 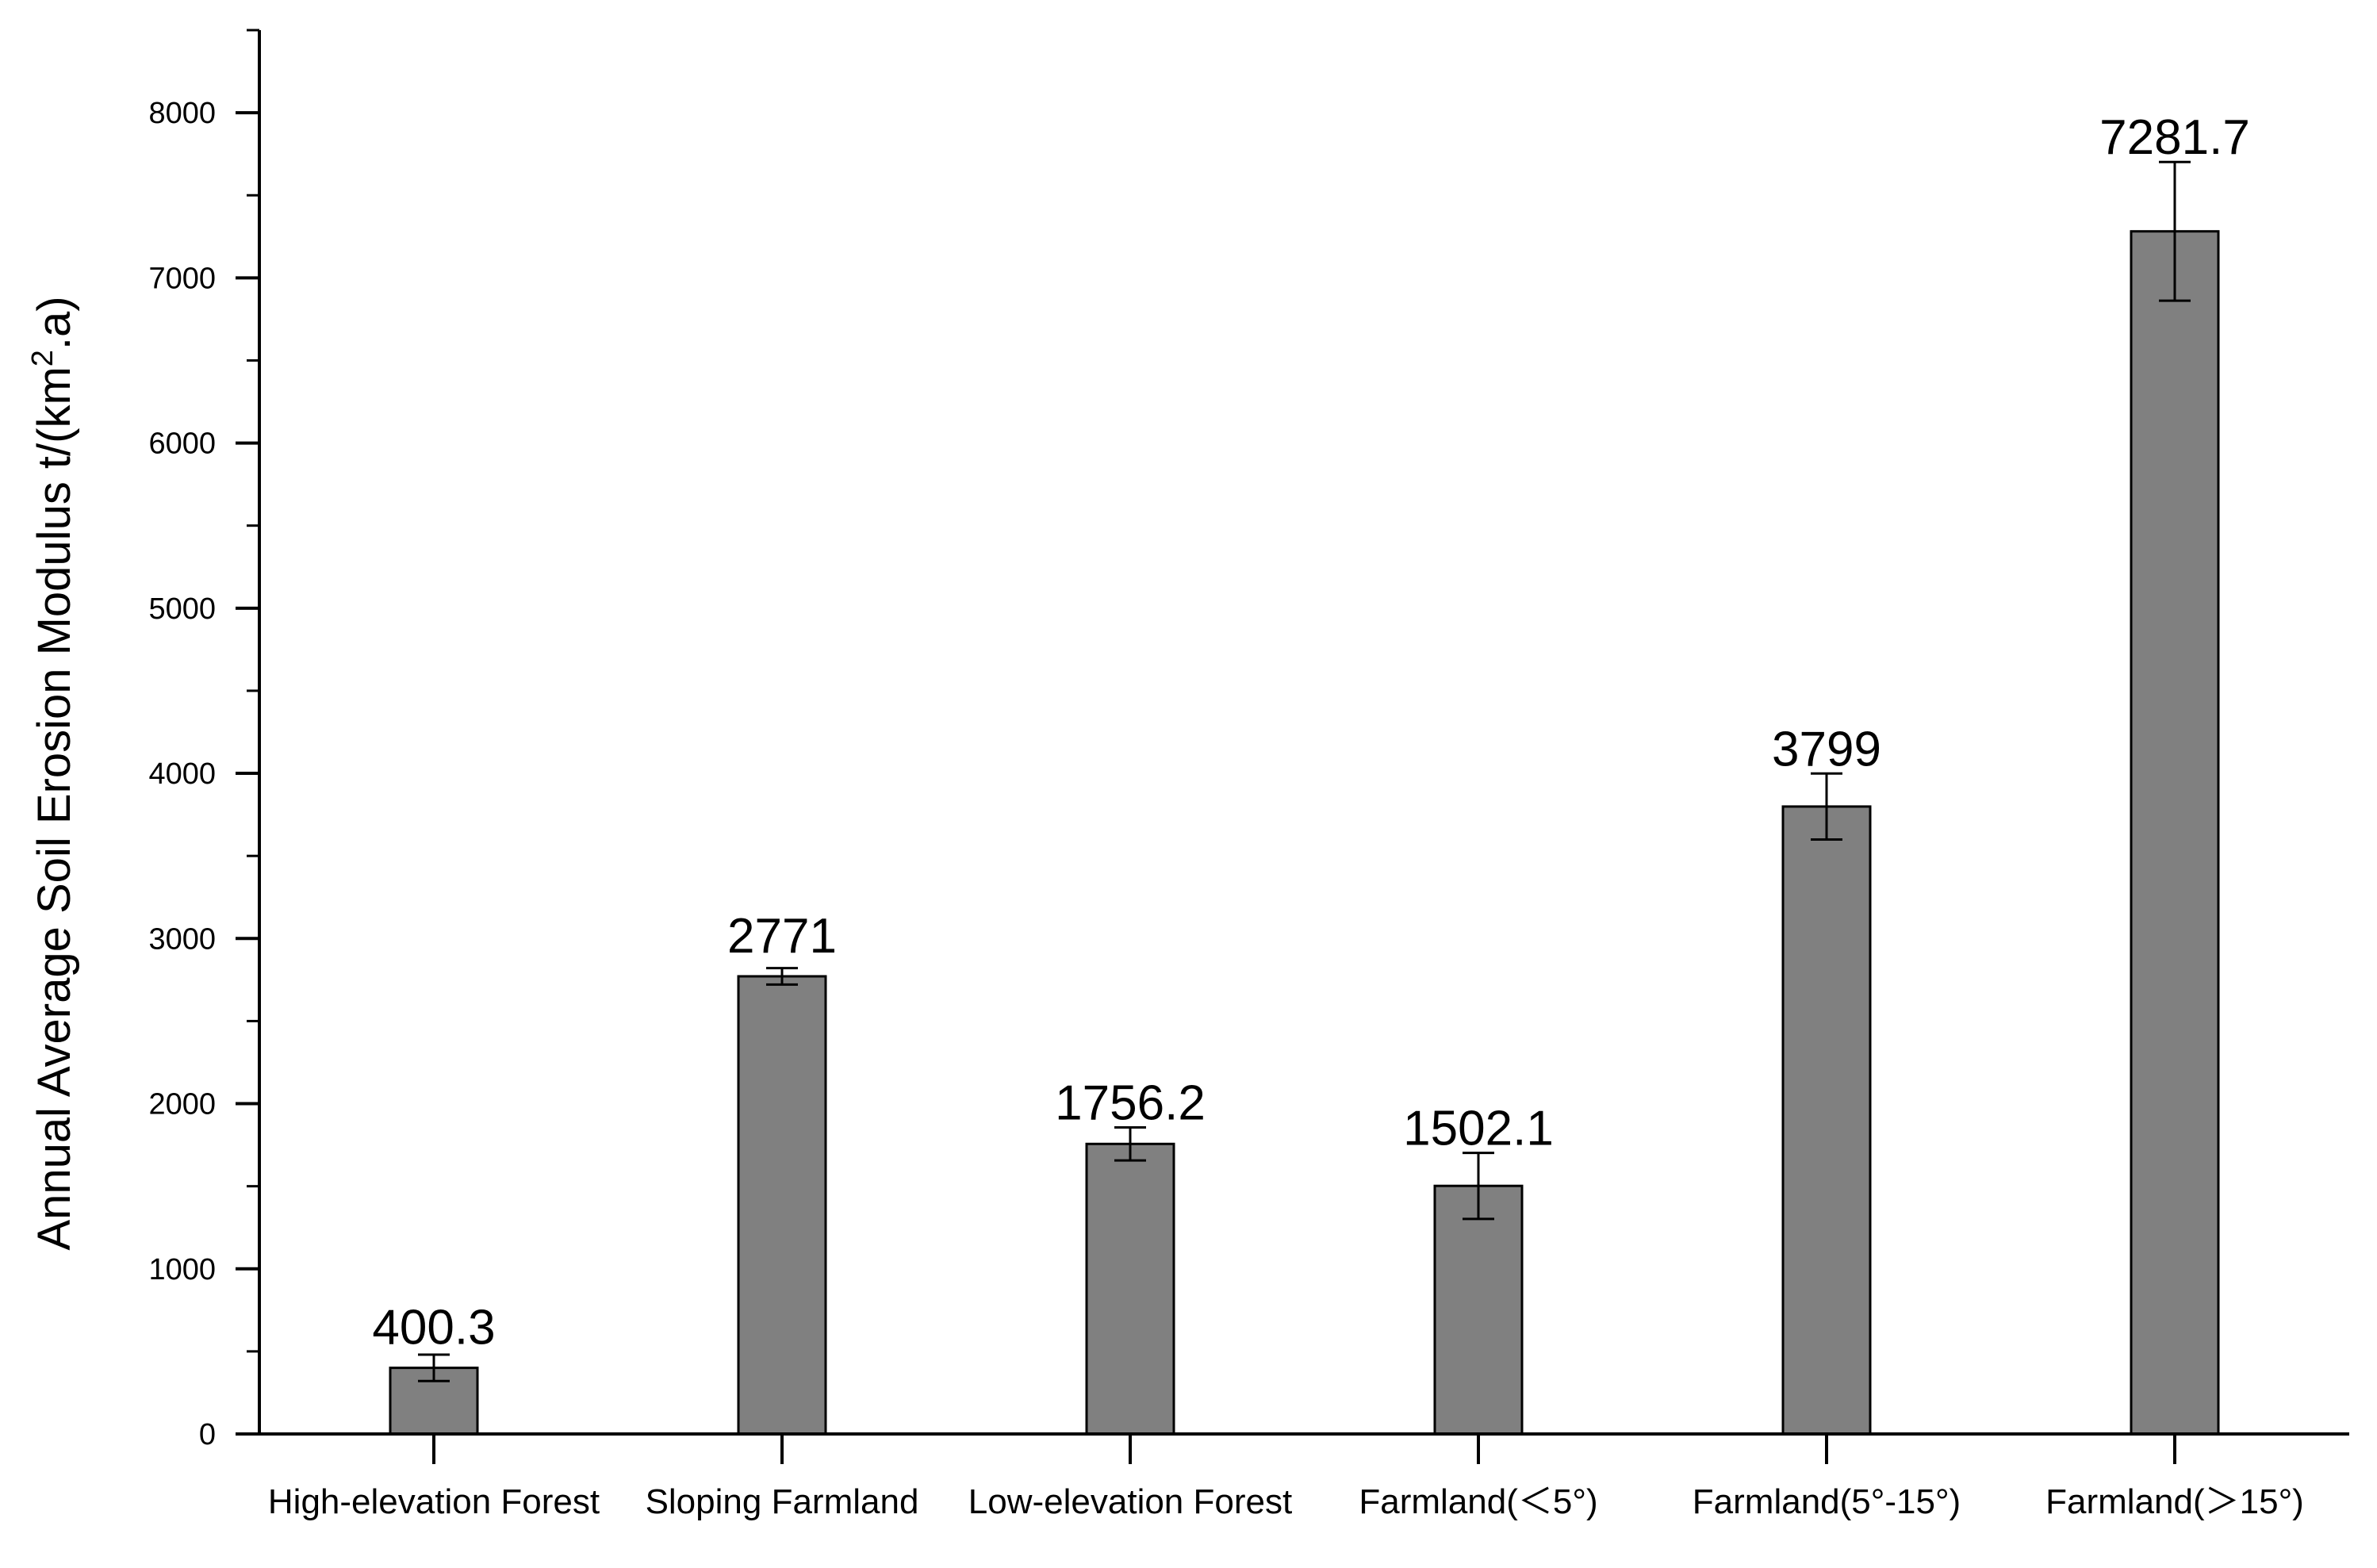 I want to click on x-tick-label-3: Farmland(＜5°), so click(x=1478, y=1501).